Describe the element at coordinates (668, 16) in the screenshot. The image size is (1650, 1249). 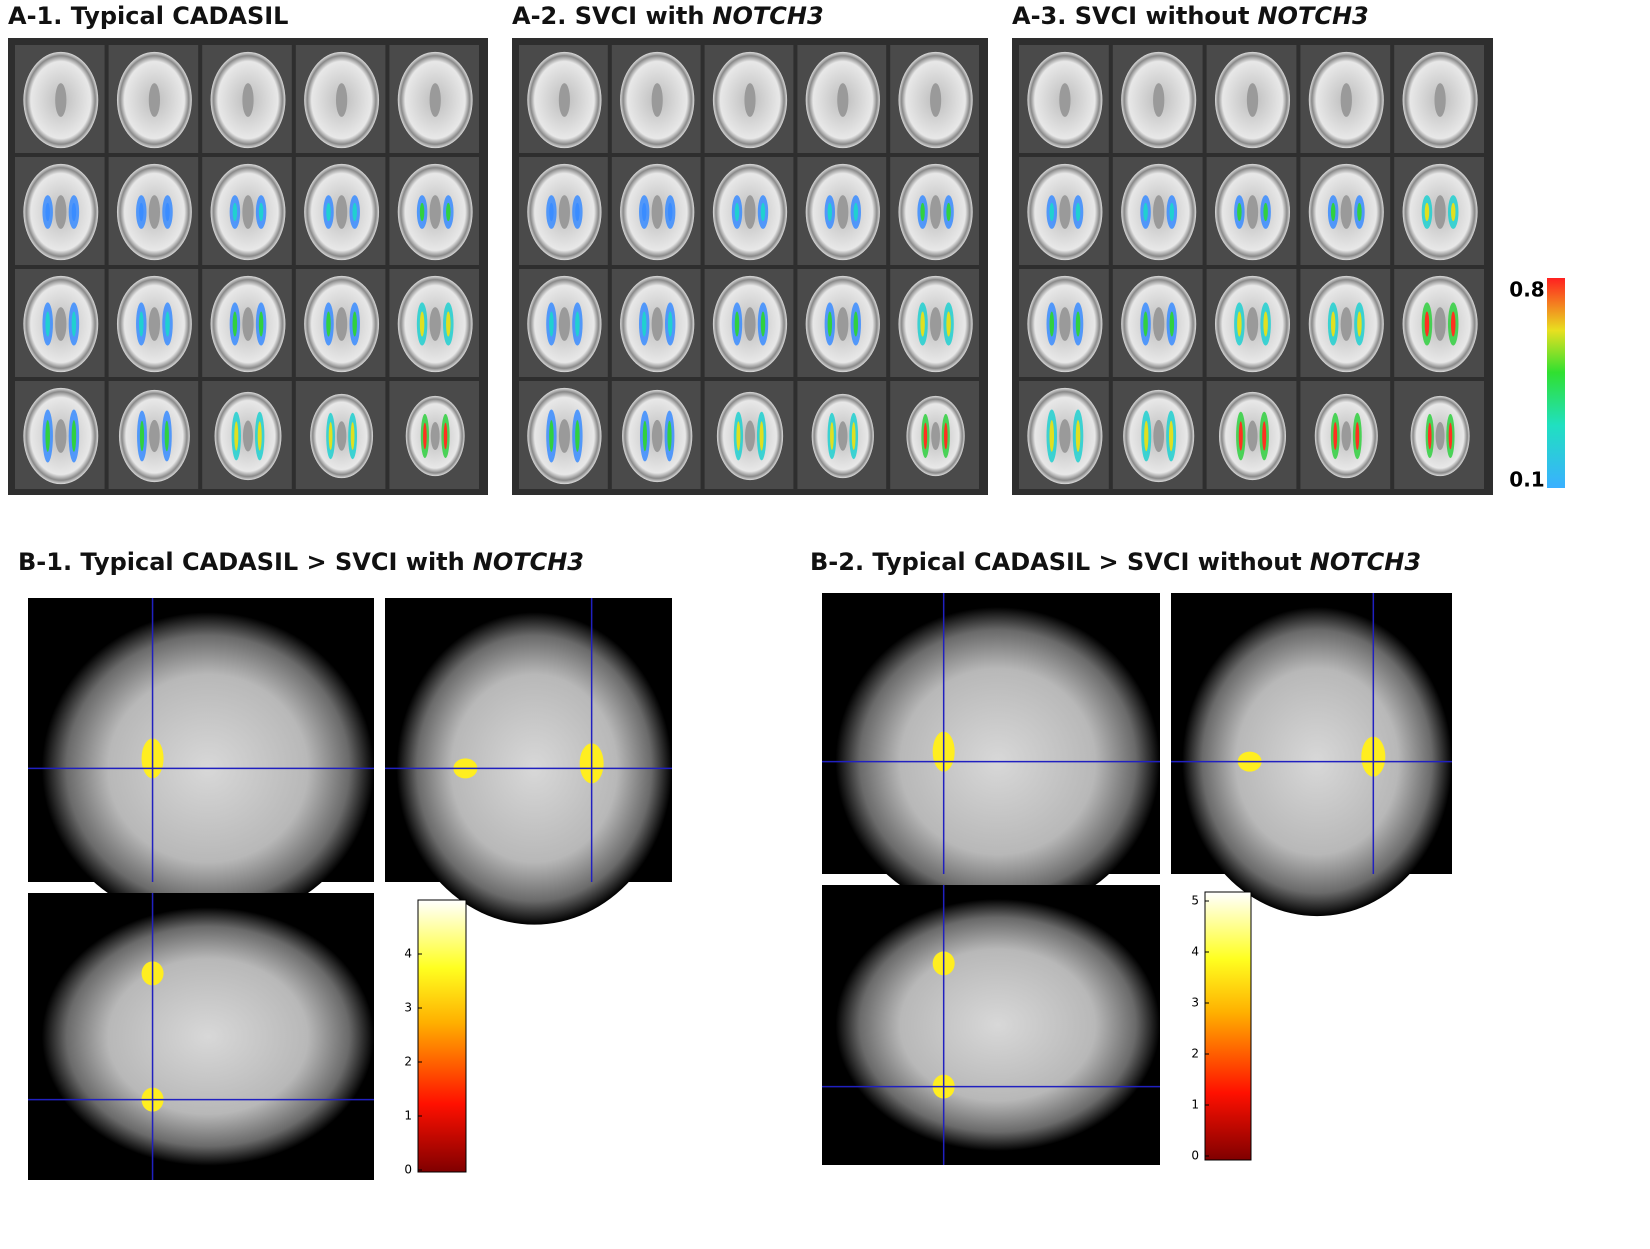
I see `panel-title: A-2. SVCI with NOTCH3` at that location.